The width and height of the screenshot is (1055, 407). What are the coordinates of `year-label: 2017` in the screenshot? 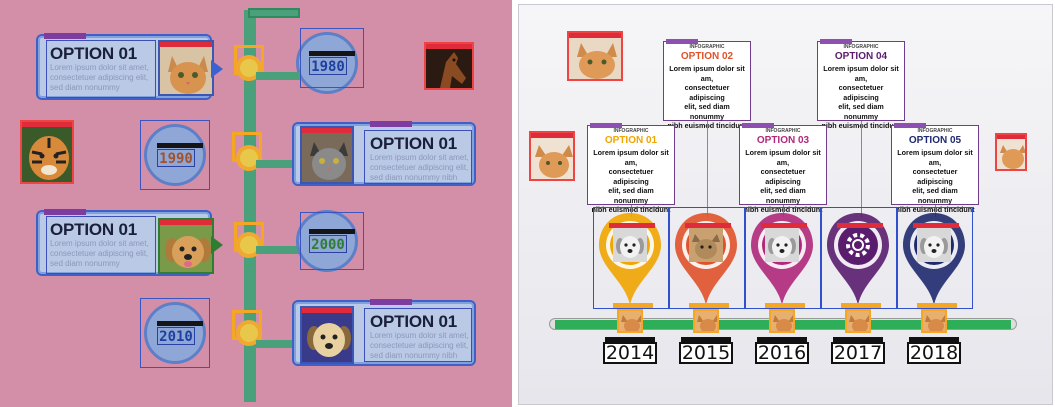 It's located at (858, 353).